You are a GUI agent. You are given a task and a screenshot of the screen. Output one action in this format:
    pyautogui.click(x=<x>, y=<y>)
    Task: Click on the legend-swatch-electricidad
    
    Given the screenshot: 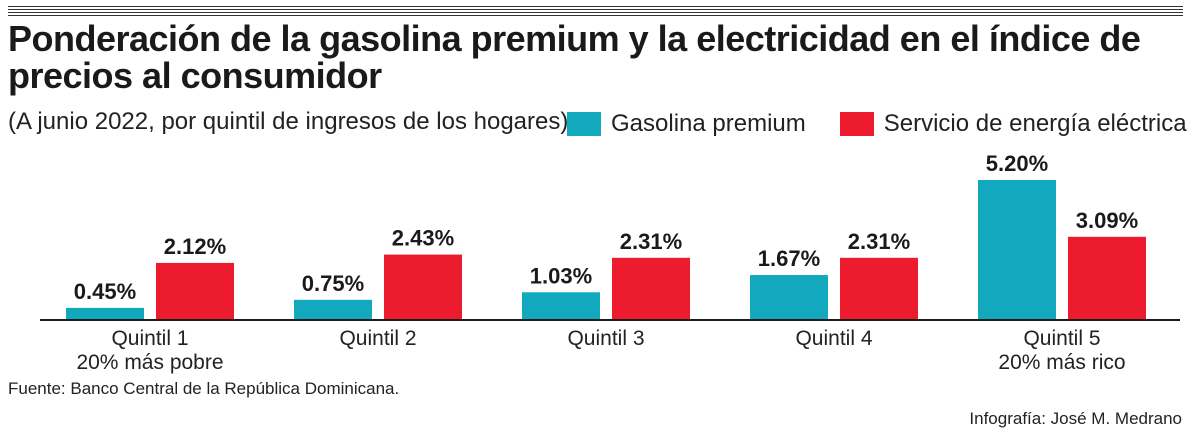 What is the action you would take?
    pyautogui.click(x=856, y=124)
    